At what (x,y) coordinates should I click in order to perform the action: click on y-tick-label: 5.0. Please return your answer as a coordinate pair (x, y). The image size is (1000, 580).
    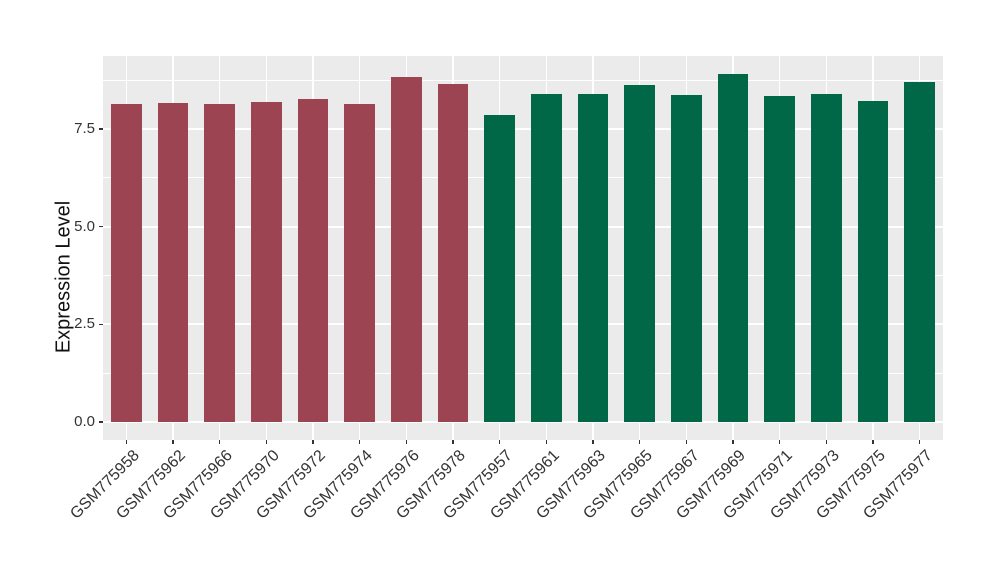
    Looking at the image, I should click on (84, 226).